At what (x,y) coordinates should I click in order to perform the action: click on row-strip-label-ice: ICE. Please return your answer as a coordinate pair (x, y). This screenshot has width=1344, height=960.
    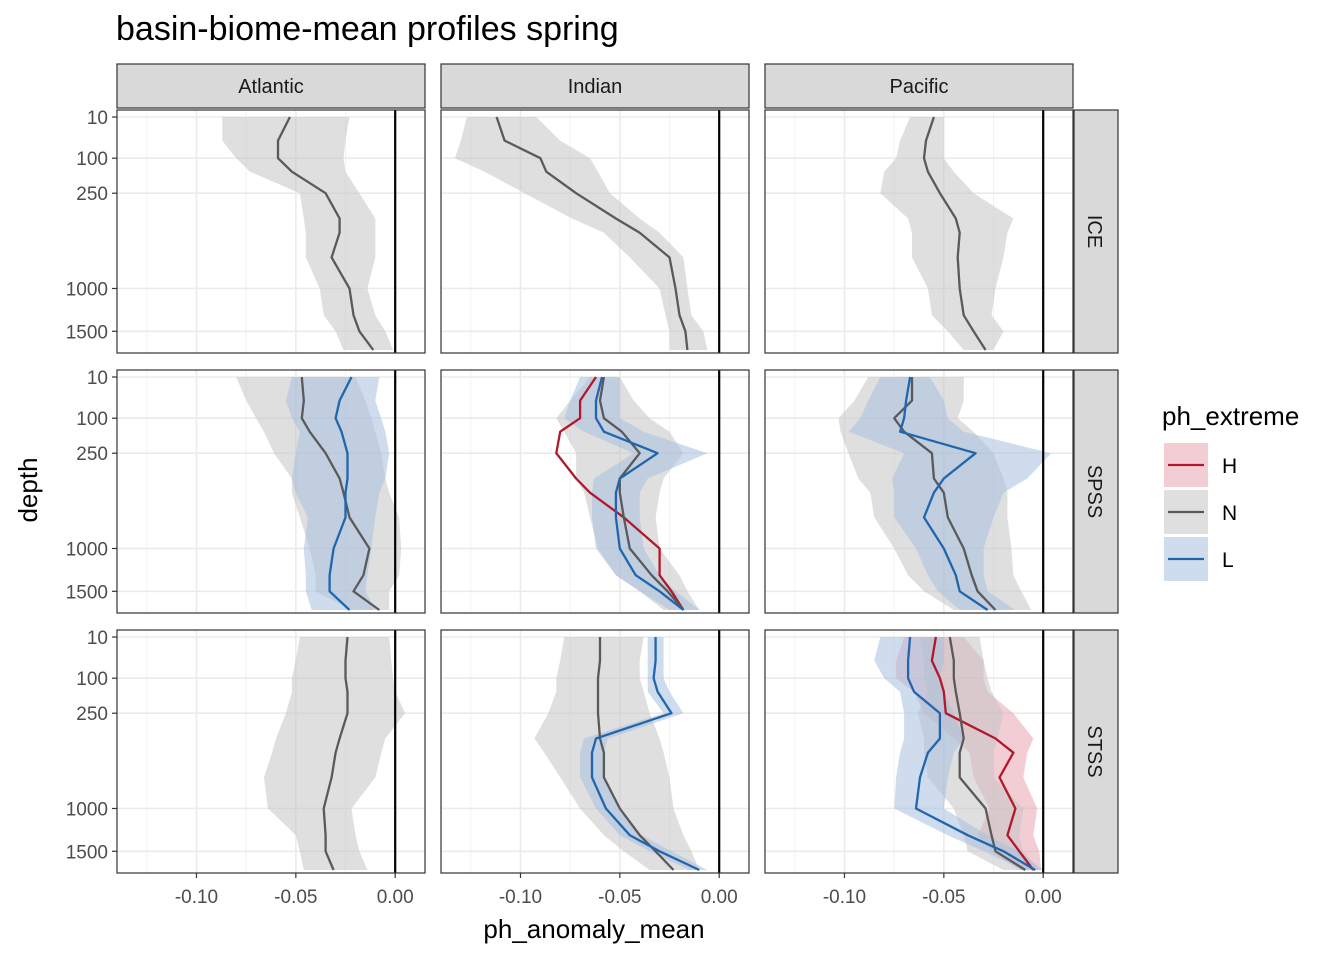
    Looking at the image, I should click on (1094, 231).